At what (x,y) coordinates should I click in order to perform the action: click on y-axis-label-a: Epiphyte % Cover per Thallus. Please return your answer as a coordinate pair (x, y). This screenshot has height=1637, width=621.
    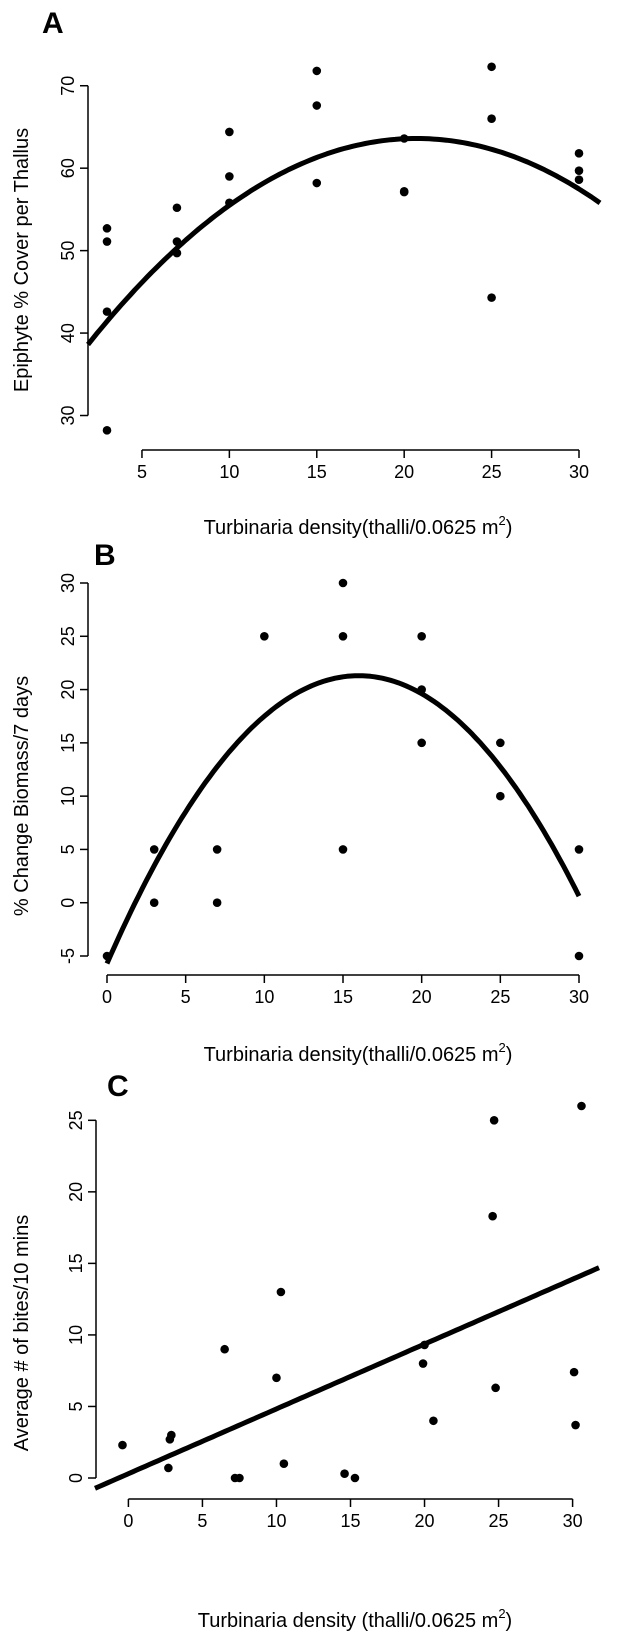
    Looking at the image, I should click on (22, 260).